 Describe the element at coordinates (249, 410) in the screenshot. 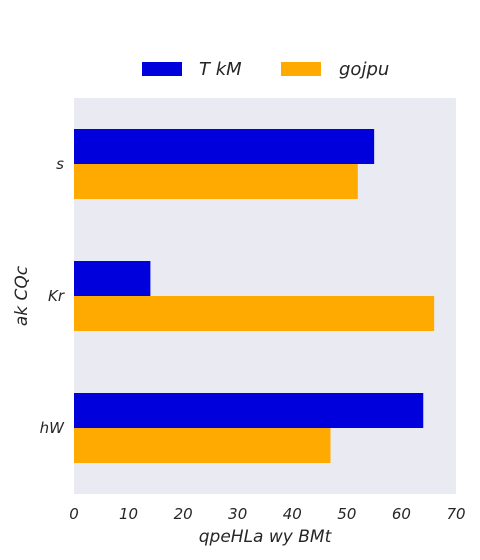

I see `bar-1-hW` at that location.